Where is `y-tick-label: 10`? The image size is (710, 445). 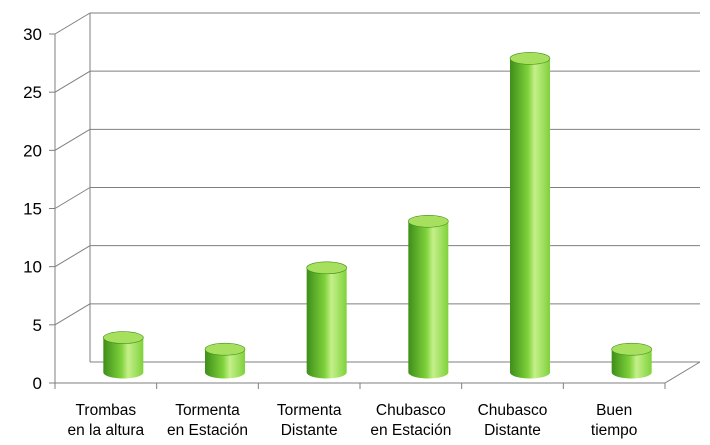
y-tick-label: 10 is located at coordinates (32, 267).